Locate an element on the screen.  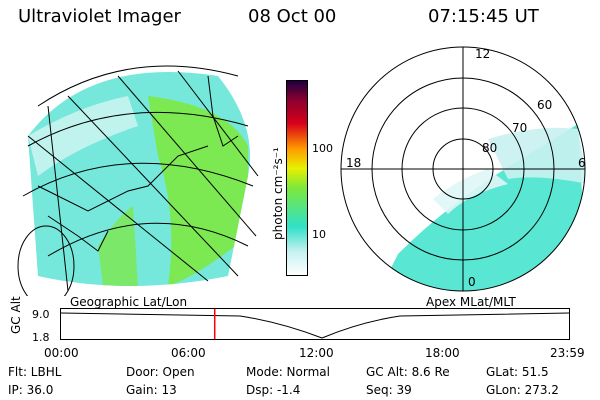
colorbar-tick-10: 10 is located at coordinates (319, 234).